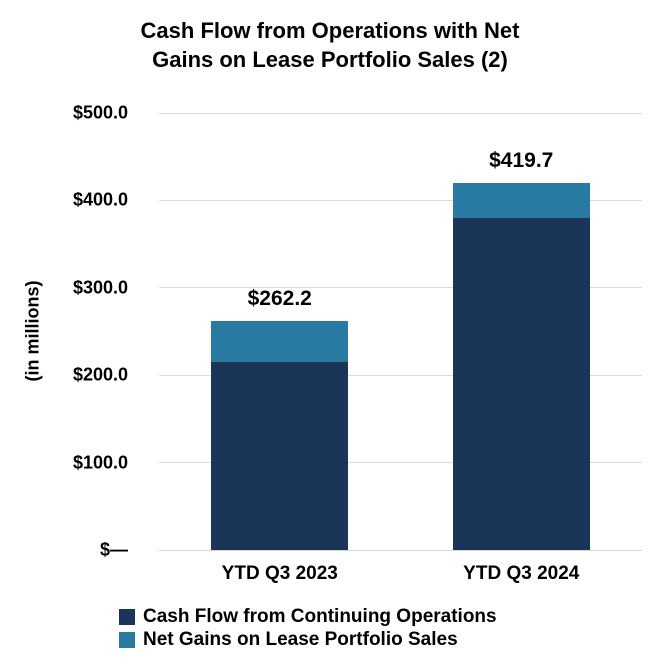 Image resolution: width=660 pixels, height=670 pixels. Describe the element at coordinates (100, 199) in the screenshot. I see `y-axis-tick-label: $400.0` at that location.